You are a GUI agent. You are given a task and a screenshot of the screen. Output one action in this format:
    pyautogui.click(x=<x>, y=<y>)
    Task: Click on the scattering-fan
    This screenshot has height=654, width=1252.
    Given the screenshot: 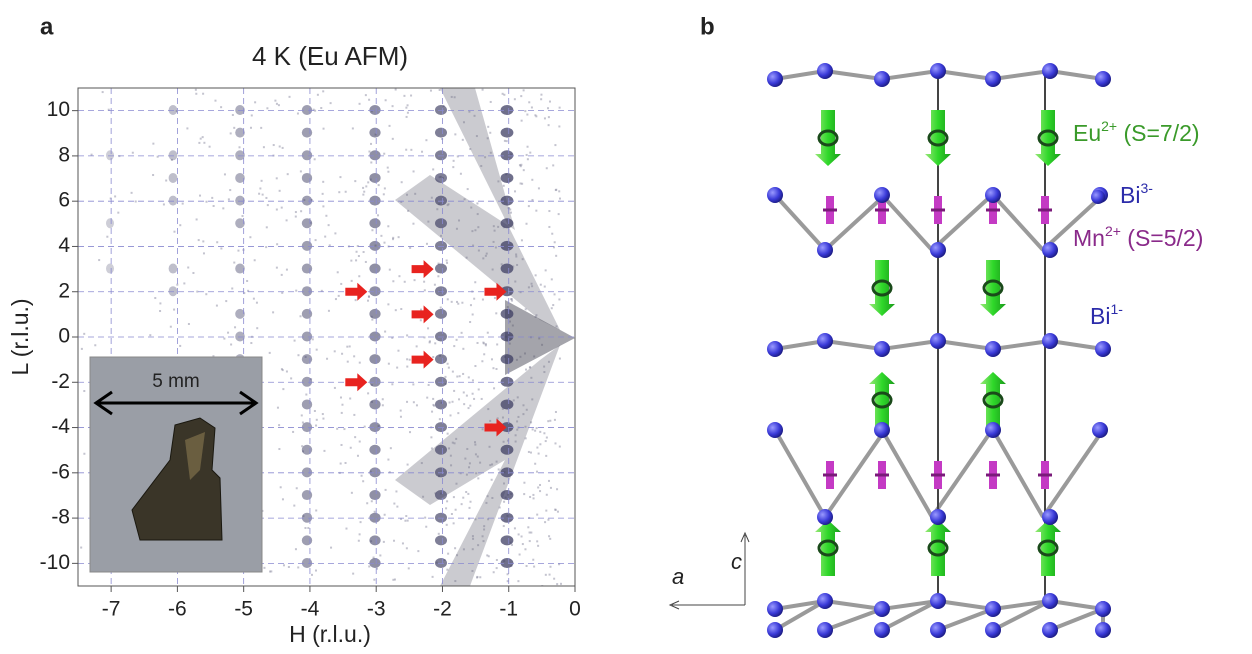 What is the action you would take?
    pyautogui.click(x=540, y=337)
    